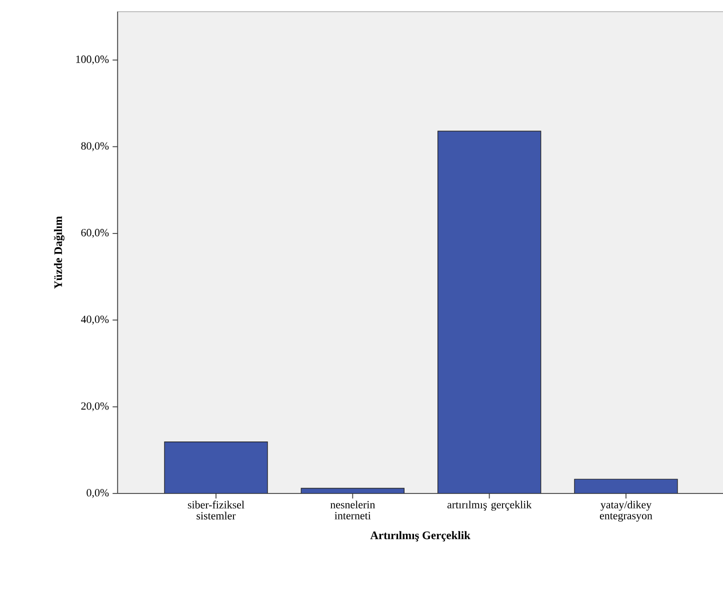  Describe the element at coordinates (95, 233) in the screenshot. I see `y-tick-label: 60,0%` at that location.